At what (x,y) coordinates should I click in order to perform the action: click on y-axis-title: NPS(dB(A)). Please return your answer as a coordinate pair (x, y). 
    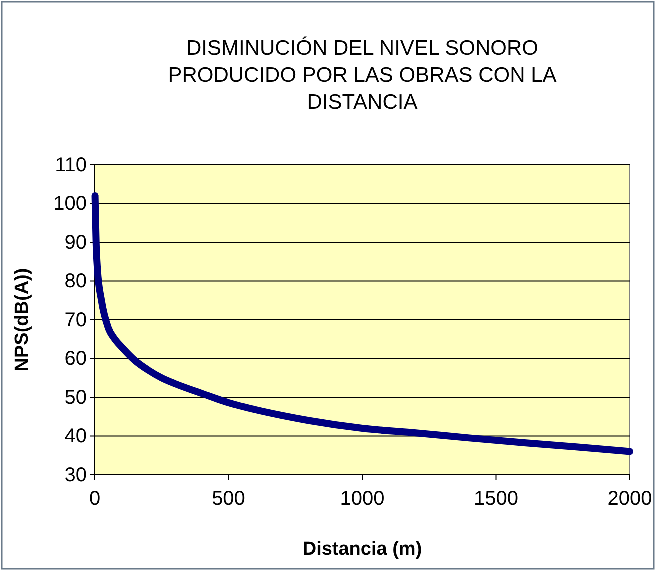
    Looking at the image, I should click on (22, 320).